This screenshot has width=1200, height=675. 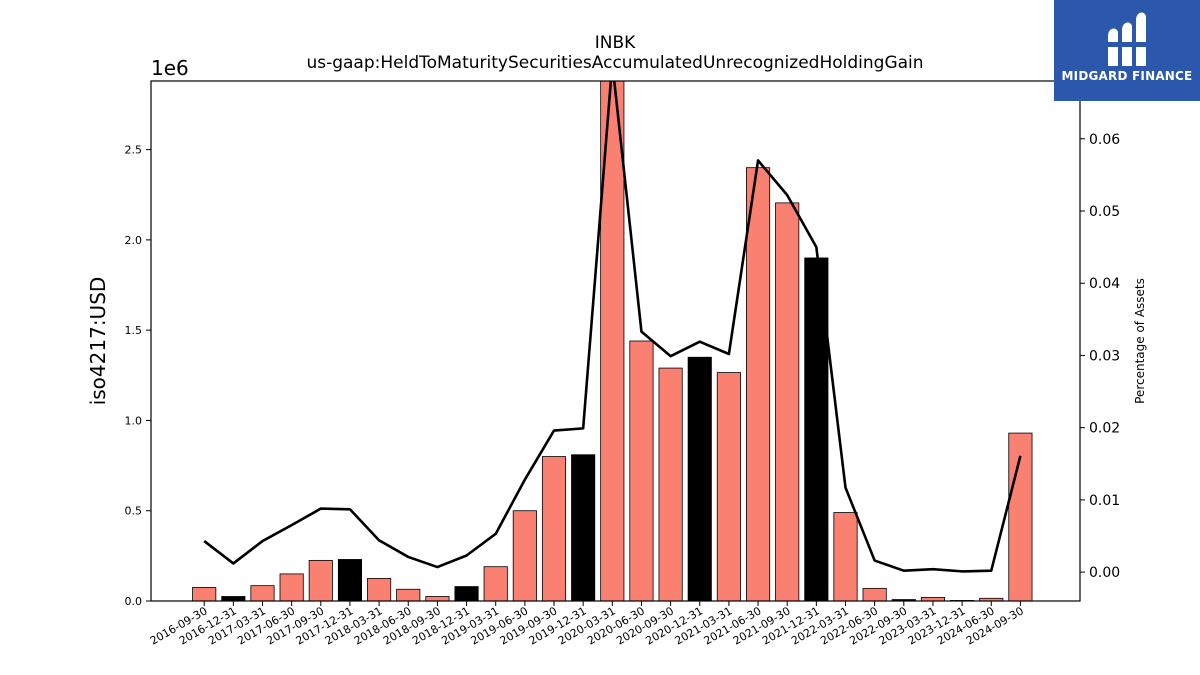 What do you see at coordinates (134, 240) in the screenshot?
I see `y-tick-label: 2.0` at bounding box center [134, 240].